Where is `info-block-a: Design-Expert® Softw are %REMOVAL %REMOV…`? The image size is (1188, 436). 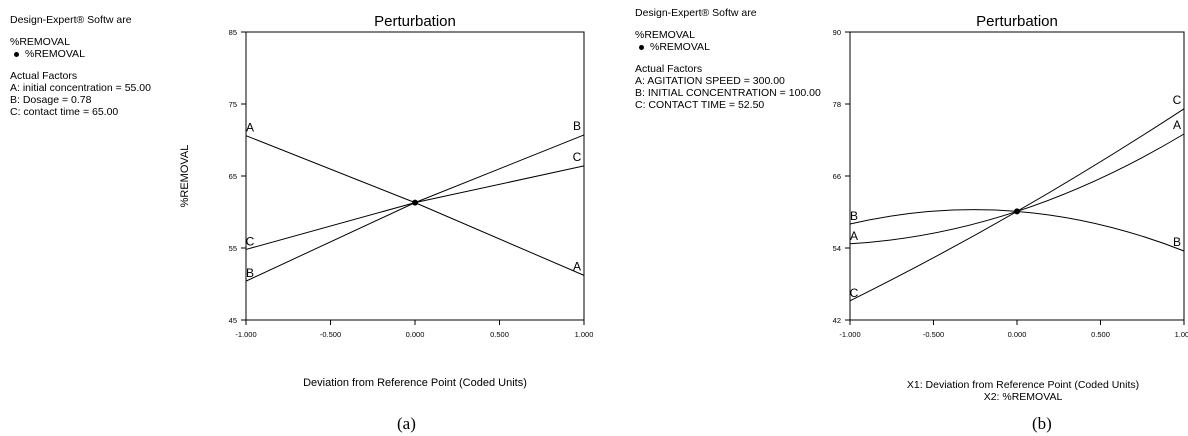 info-block-a: Design-Expert® Softw are %REMOVAL %REMOV… is located at coordinates (80, 66).